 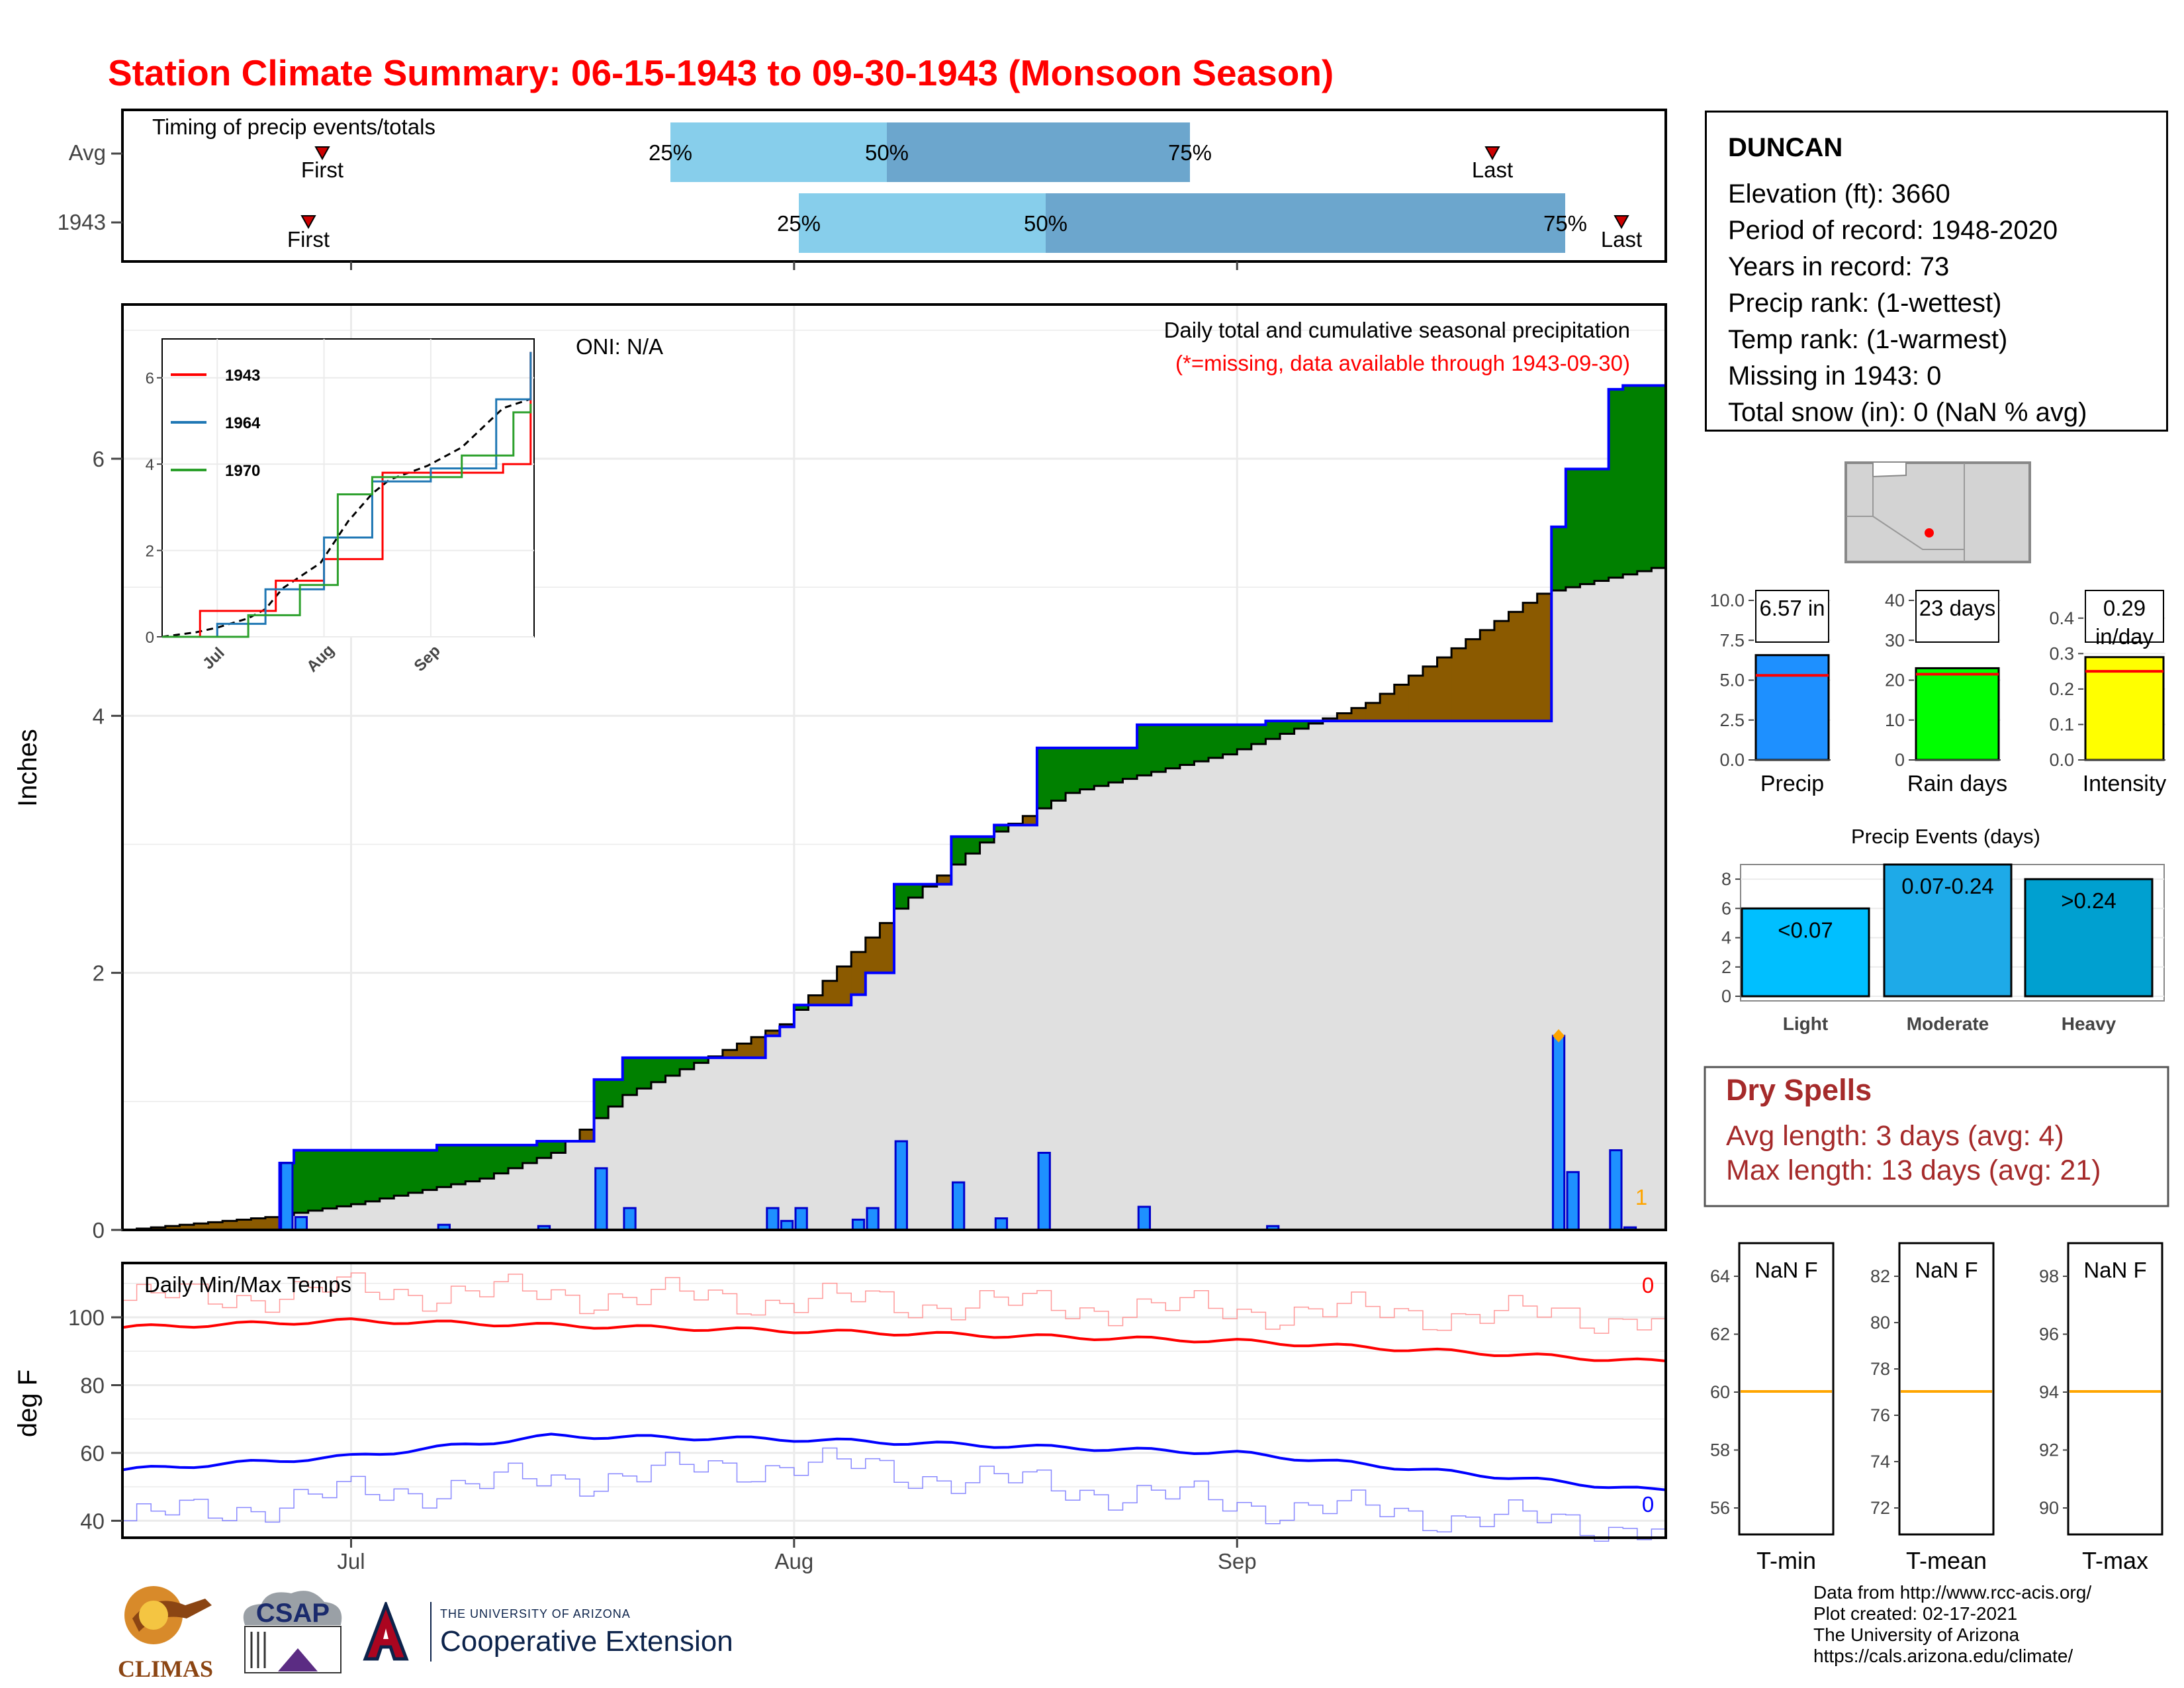 I want to click on temp-box-tick-T-min: 56, so click(x=1720, y=1508).